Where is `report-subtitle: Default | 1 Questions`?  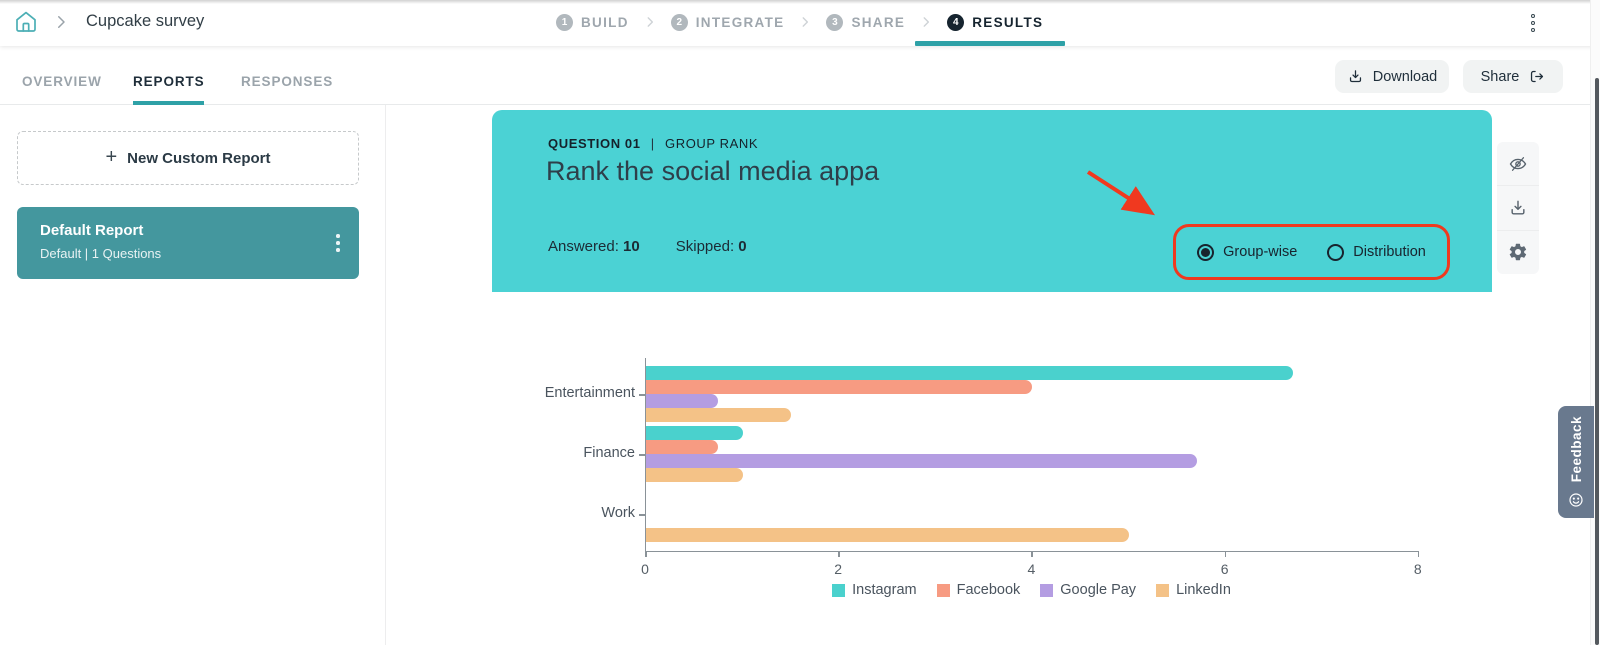
report-subtitle: Default | 1 Questions is located at coordinates (101, 253).